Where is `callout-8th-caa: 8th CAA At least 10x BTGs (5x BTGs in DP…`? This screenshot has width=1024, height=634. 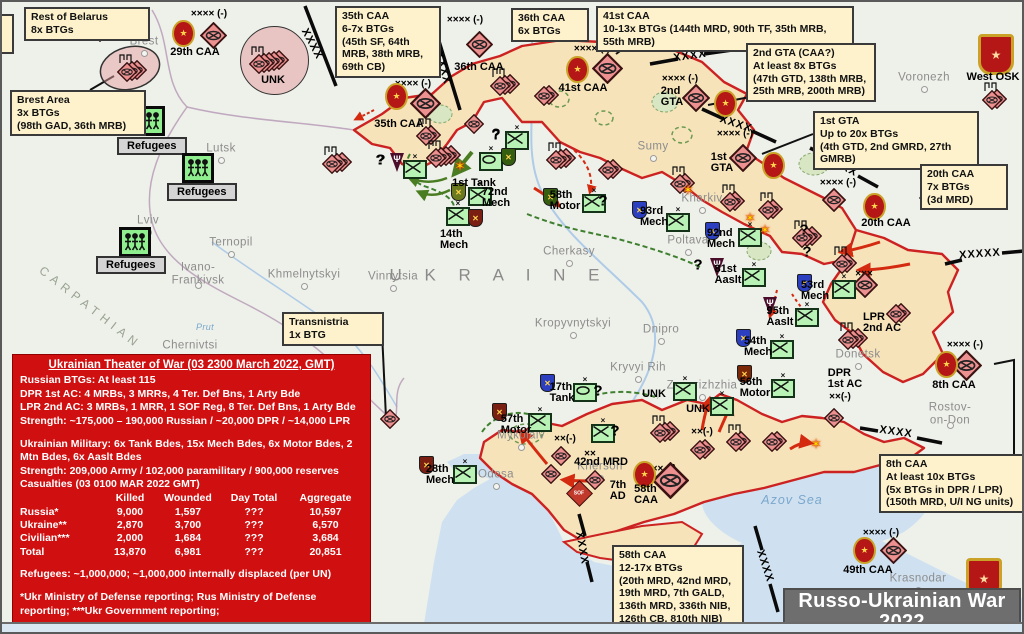 callout-8th-caa: 8th CAA At least 10x BTGs (5x BTGs in DP… is located at coordinates (950, 484).